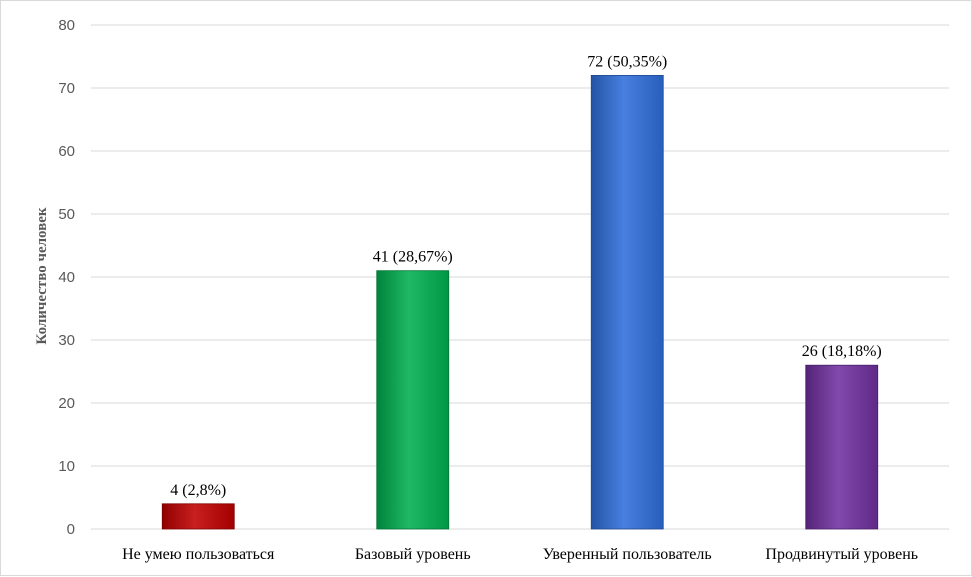 This screenshot has height=577, width=972. Describe the element at coordinates (42, 275) in the screenshot. I see `y-axis-label: Количество человек` at that location.